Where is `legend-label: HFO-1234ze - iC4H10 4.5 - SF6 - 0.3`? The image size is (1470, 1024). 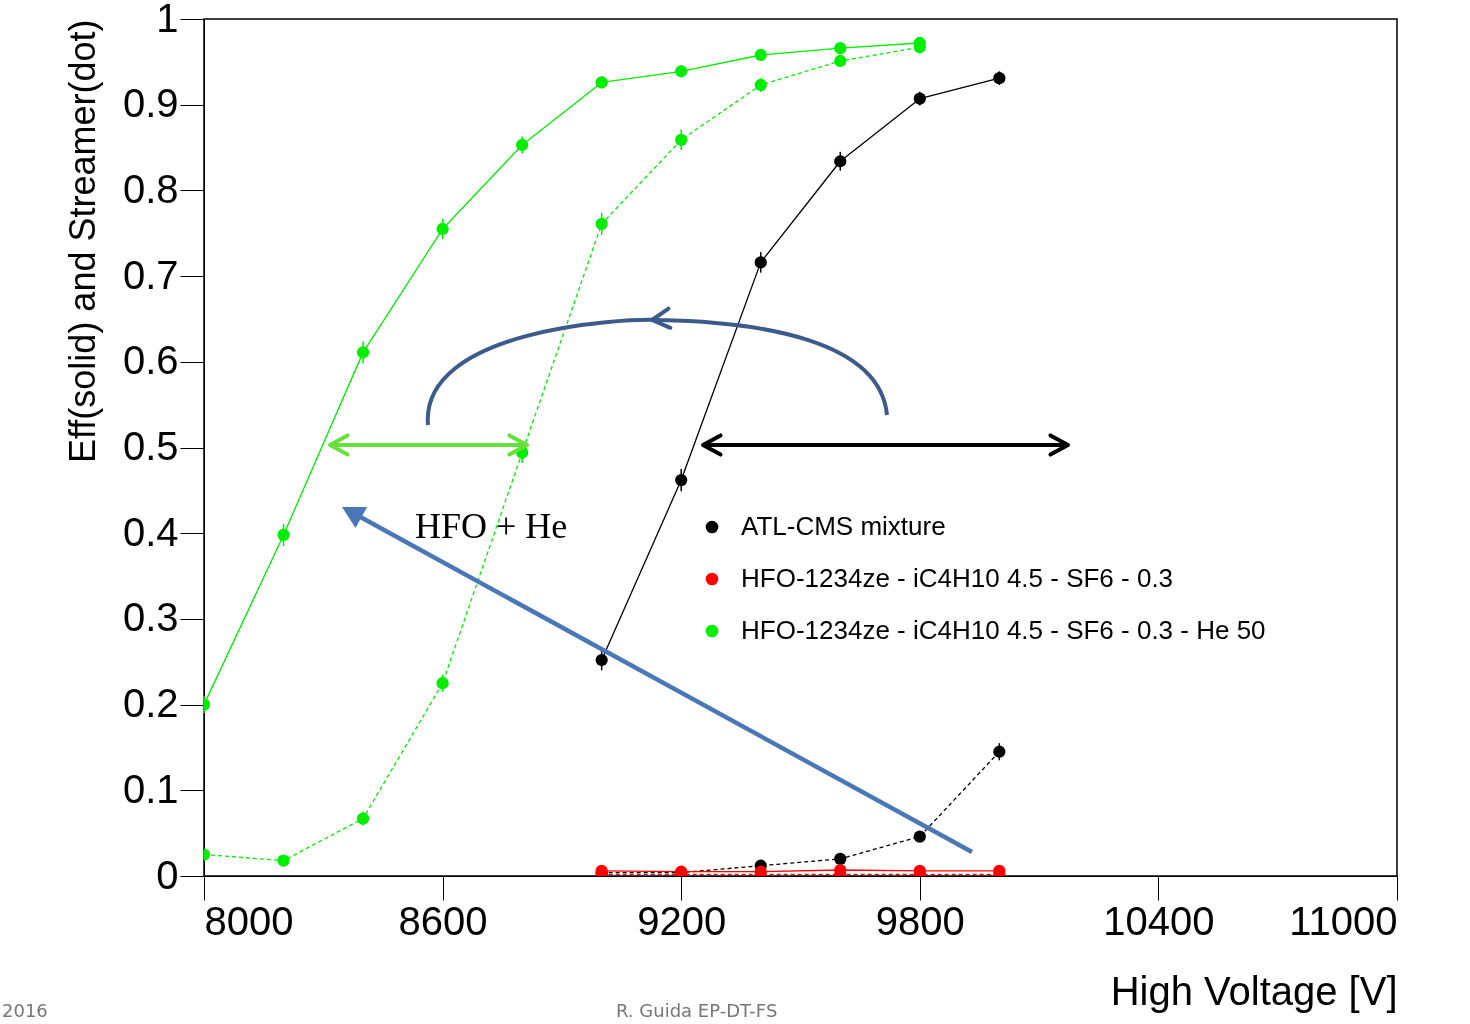 legend-label: HFO-1234ze - iC4H10 4.5 - SF6 - 0.3 is located at coordinates (957, 578).